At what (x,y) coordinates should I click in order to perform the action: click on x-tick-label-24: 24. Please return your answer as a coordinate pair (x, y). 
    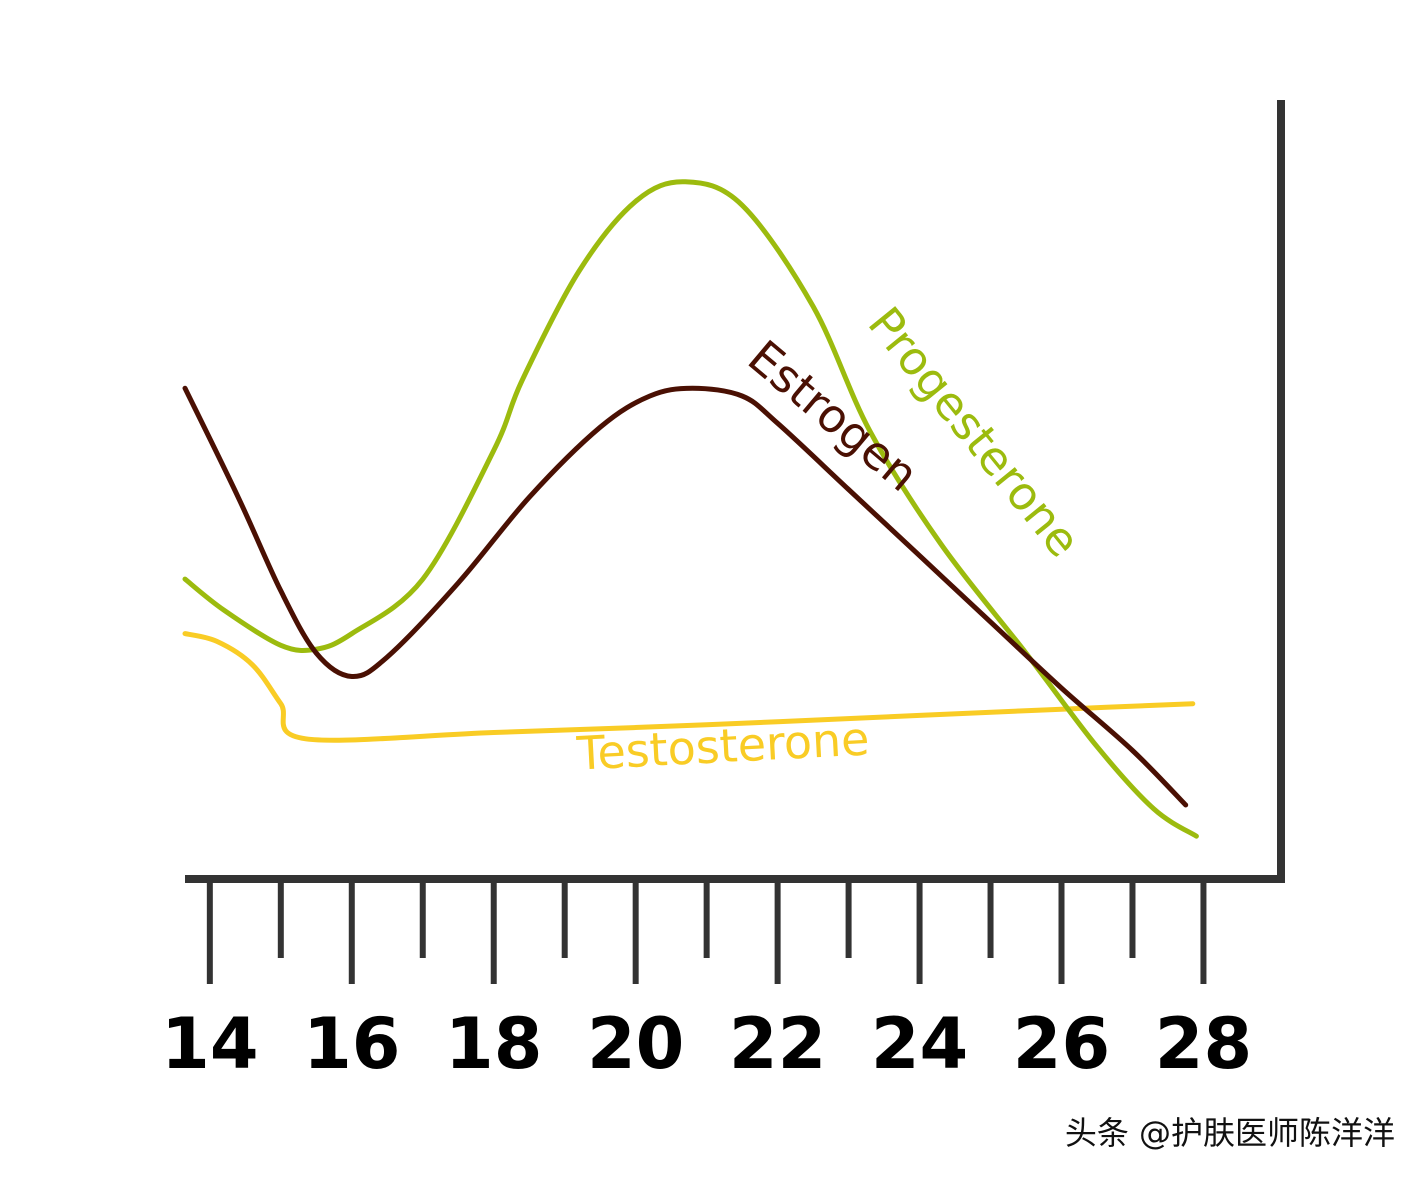
    Looking at the image, I should click on (919, 1044).